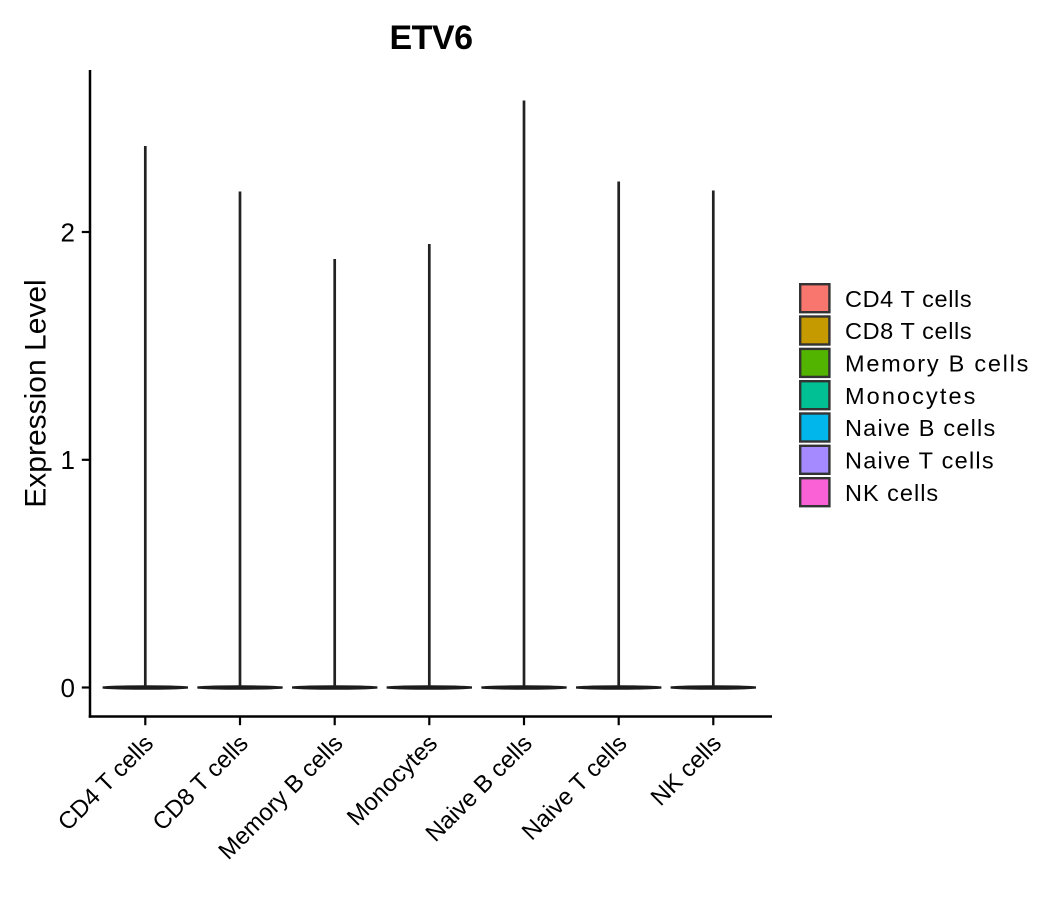 The image size is (1050, 900). I want to click on svg-text: 0, so click(68, 688).